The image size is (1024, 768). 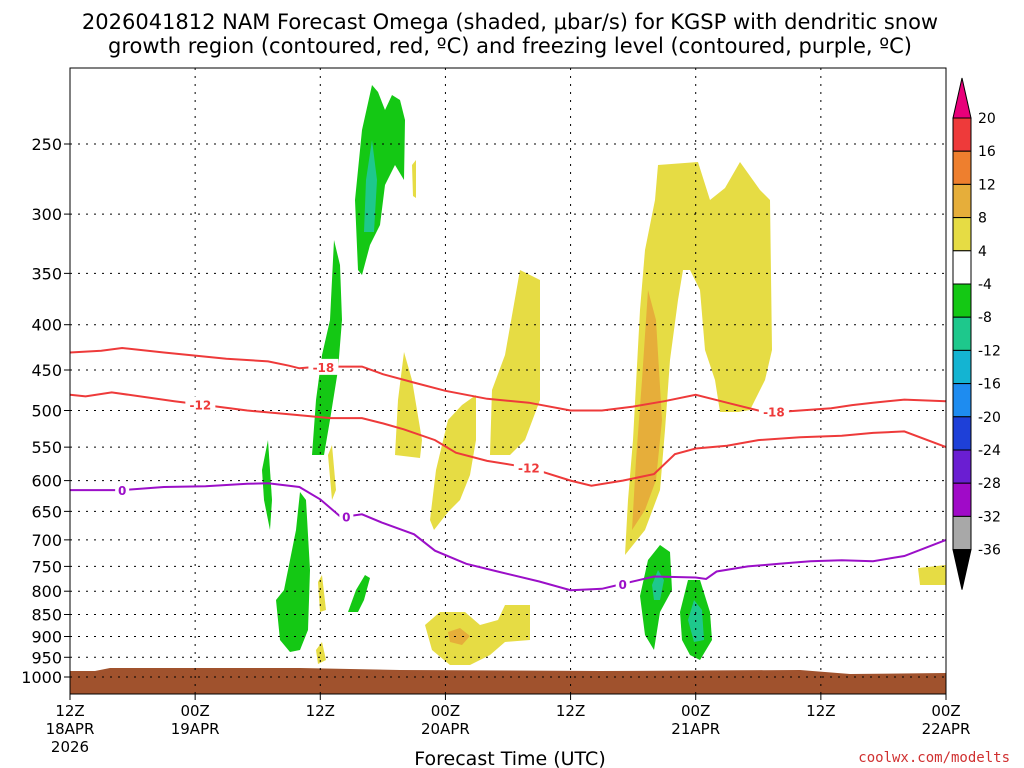 I want to click on y-tick-label: 1000, so click(x=41, y=677).